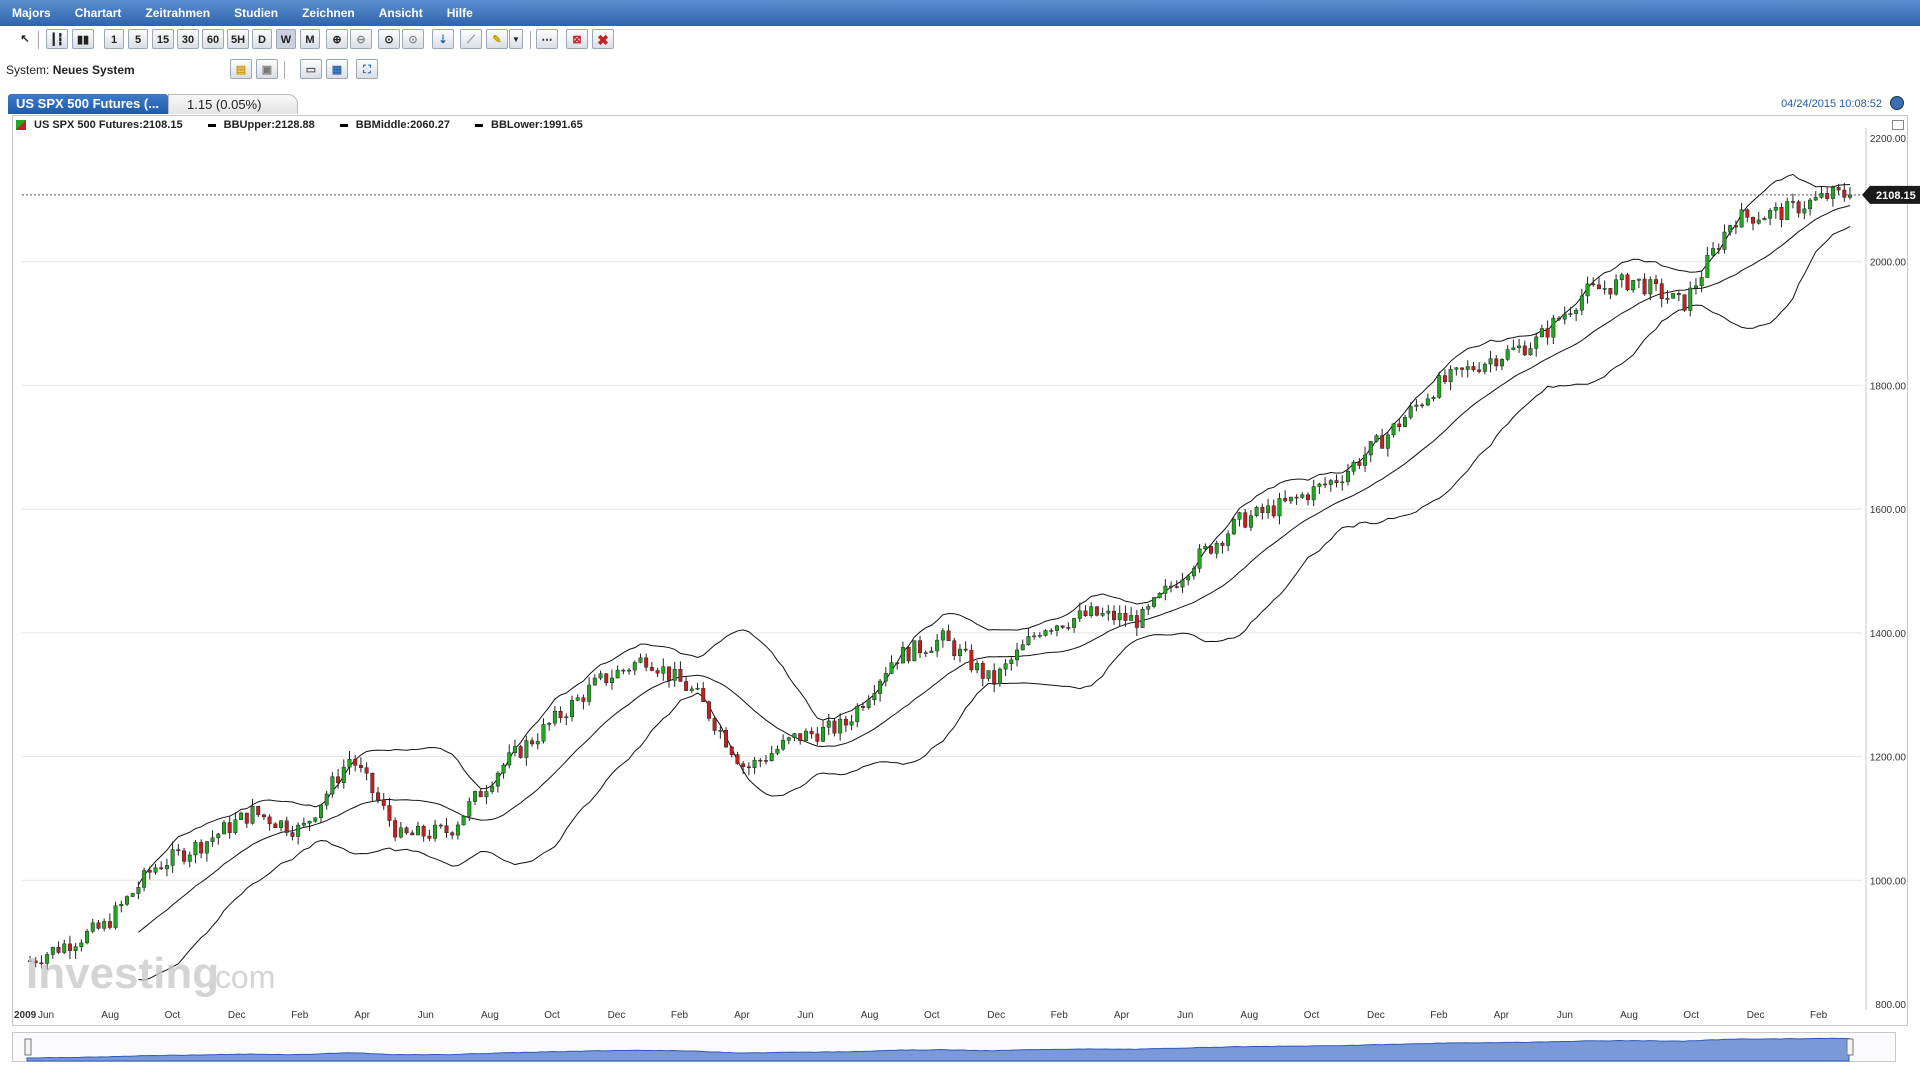 The width and height of the screenshot is (1920, 1080). What do you see at coordinates (361, 39) in the screenshot?
I see `zoom-out-icon: ⊖` at bounding box center [361, 39].